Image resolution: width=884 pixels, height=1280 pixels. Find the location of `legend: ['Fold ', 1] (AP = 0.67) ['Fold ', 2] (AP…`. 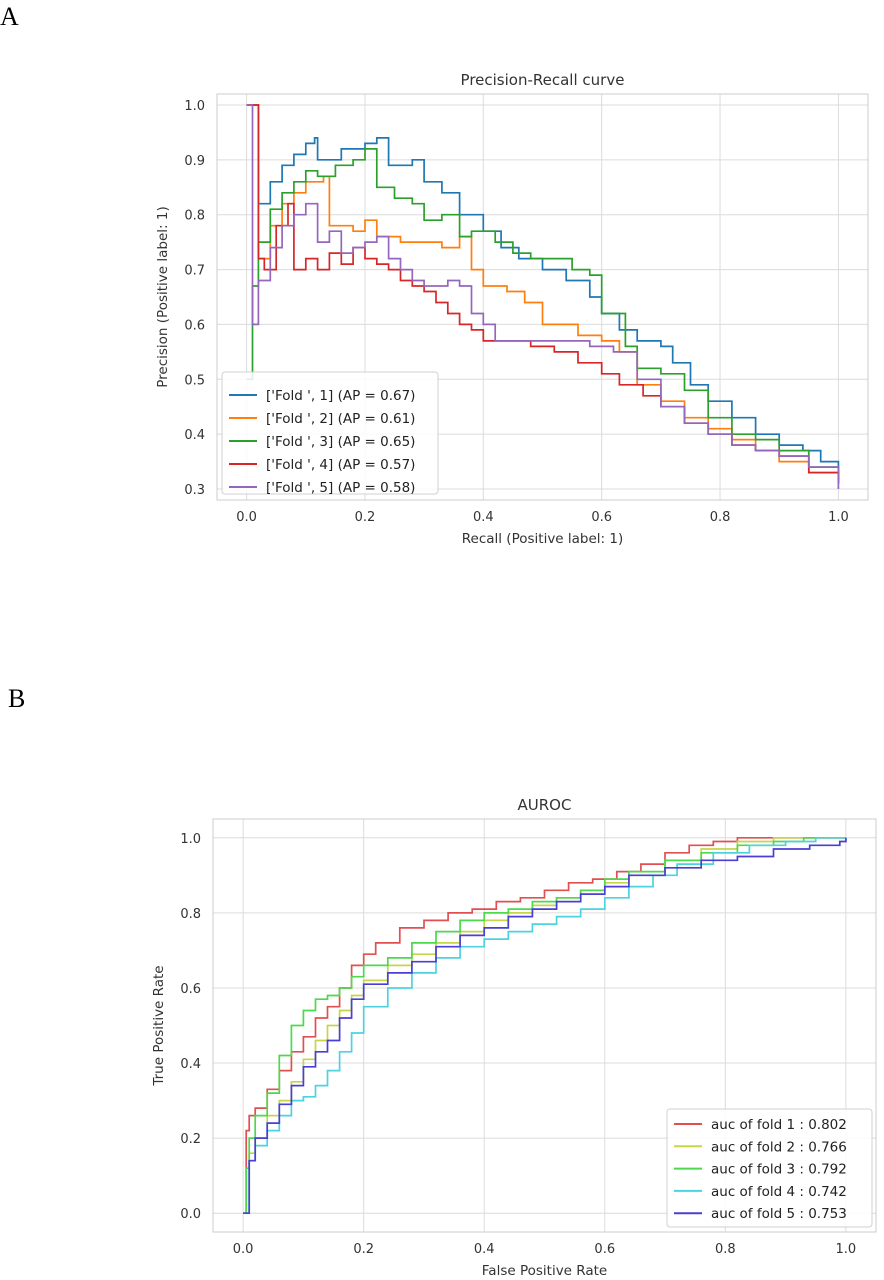

legend: ['Fold ', 1] (AP = 0.67) ['Fold ', 2] (AP… is located at coordinates (330, 433).